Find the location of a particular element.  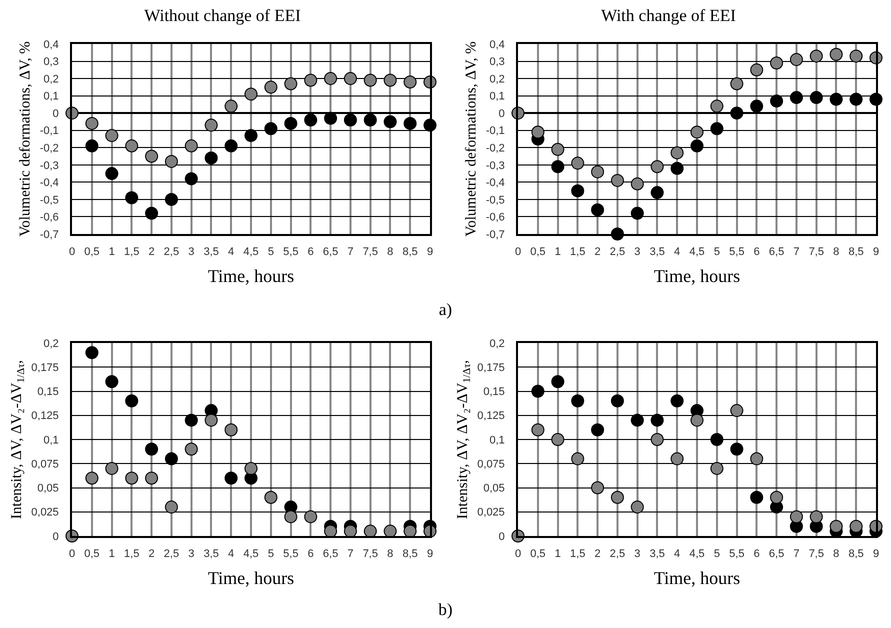

text: a) is located at coordinates (446, 310).